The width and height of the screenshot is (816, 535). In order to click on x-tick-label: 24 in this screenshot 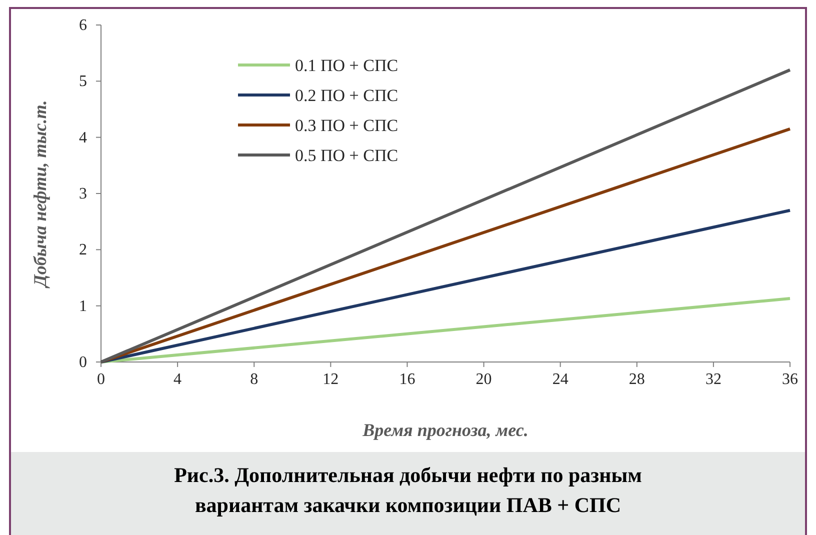, I will do `click(560, 379)`.